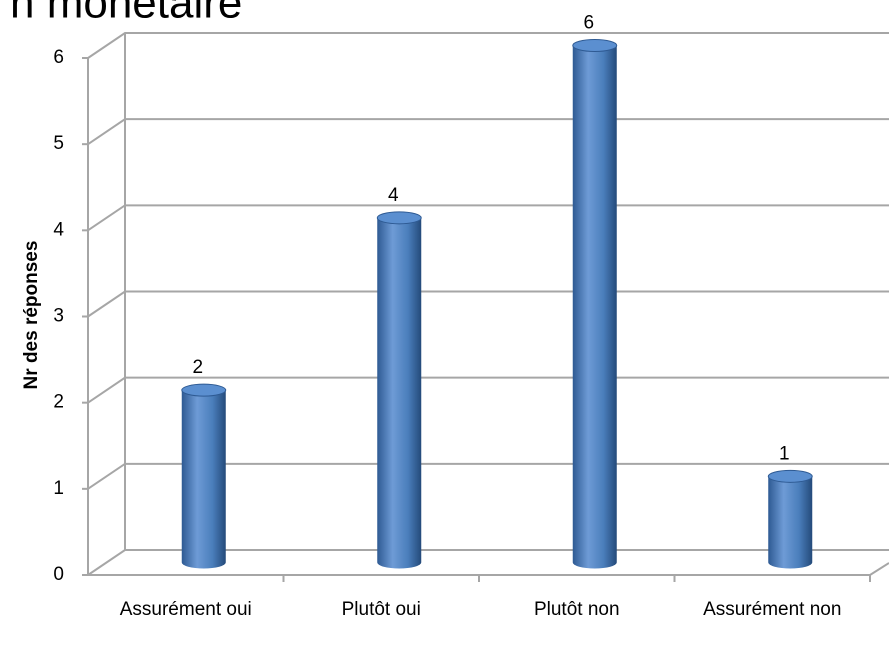 The height and width of the screenshot is (653, 889). Describe the element at coordinates (58, 57) in the screenshot. I see `y-tick-label: 6` at that location.